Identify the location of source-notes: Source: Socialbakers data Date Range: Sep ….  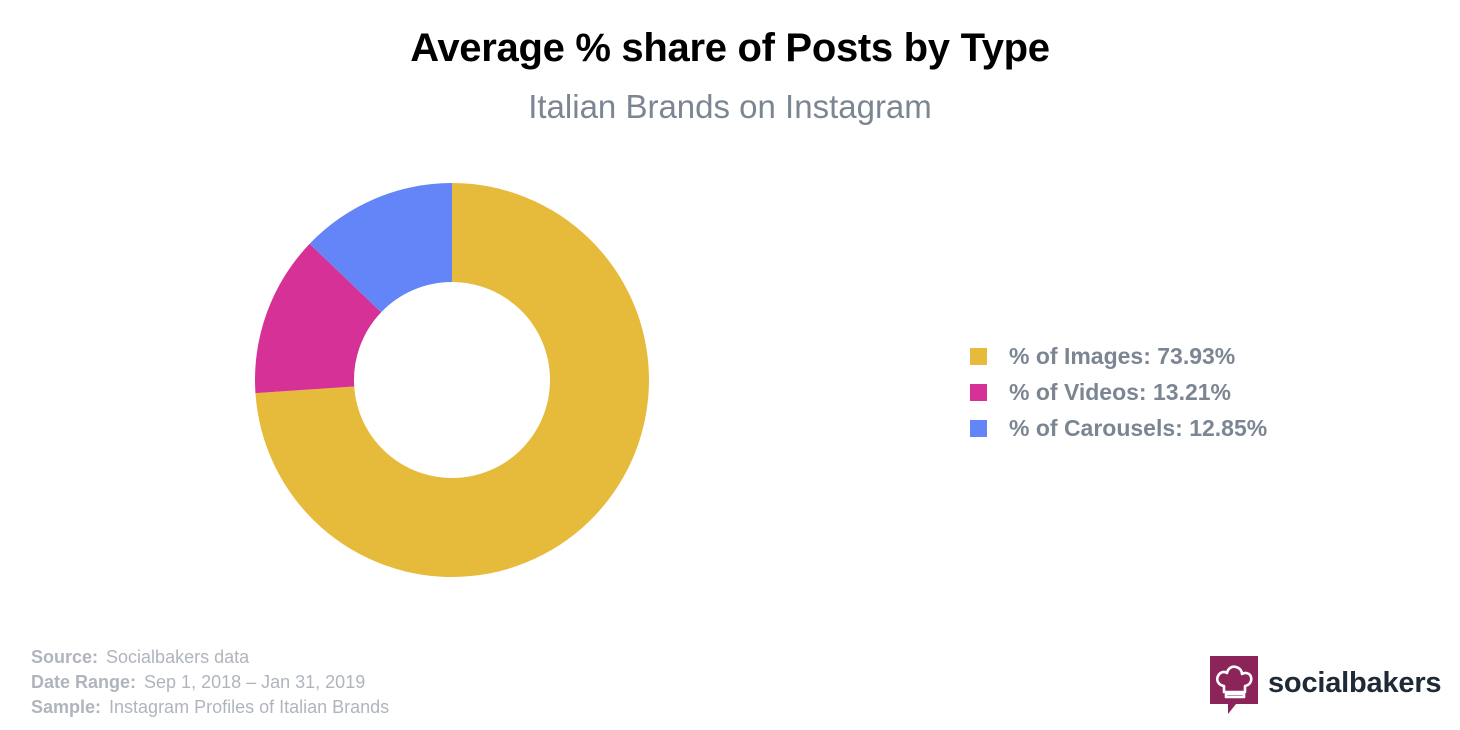
(210, 682).